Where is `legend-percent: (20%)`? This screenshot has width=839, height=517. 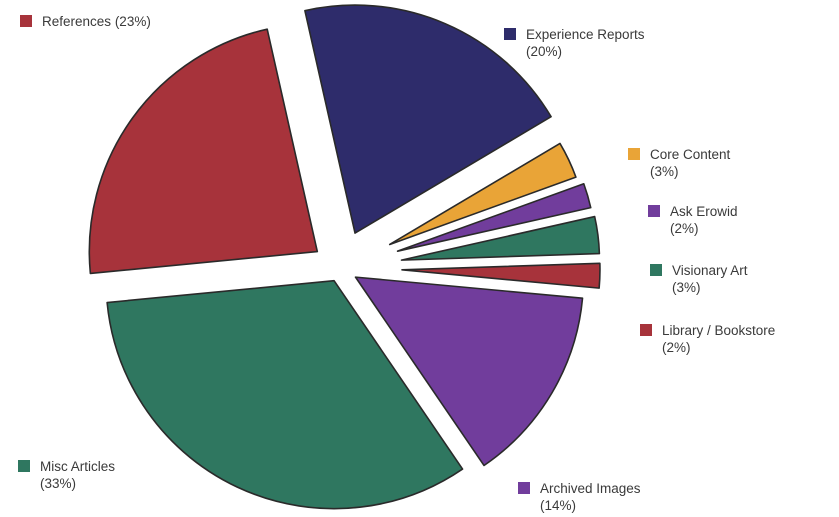 legend-percent: (20%) is located at coordinates (544, 51).